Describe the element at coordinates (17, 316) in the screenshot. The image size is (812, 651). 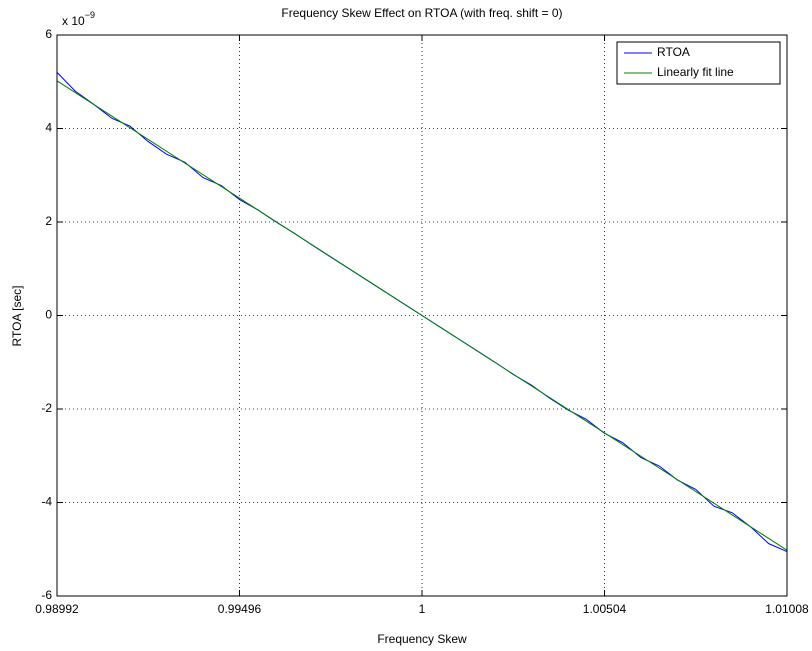
I see `y-axis-label: RTOA [sec]` at that location.